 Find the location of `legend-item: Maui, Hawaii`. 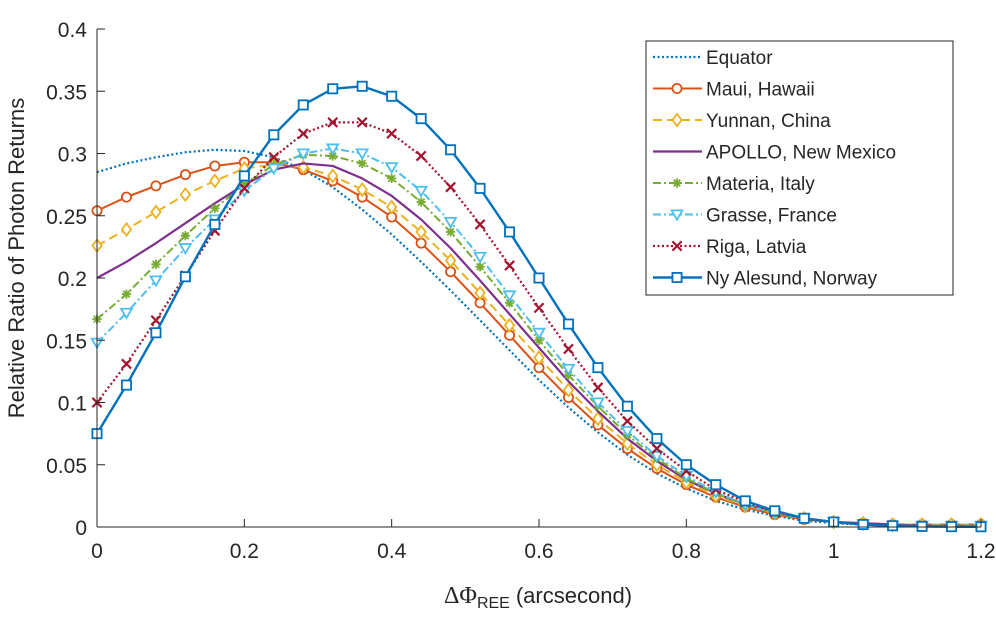

legend-item: Maui, Hawaii is located at coordinates (734, 90).